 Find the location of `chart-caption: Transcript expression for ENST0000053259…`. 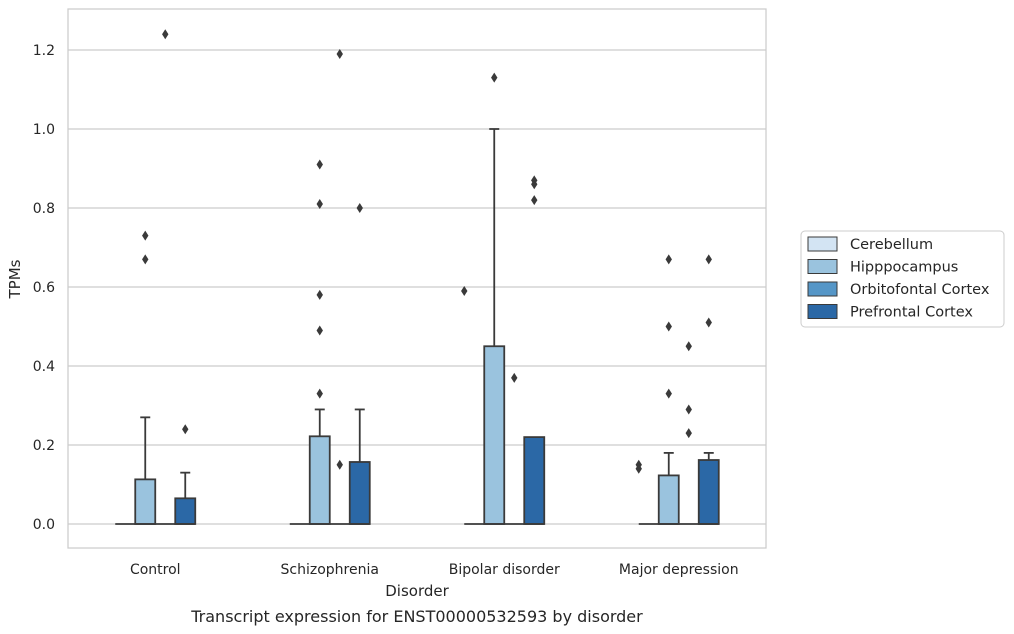

chart-caption: Transcript expression for ENST0000053259… is located at coordinates (416, 616).